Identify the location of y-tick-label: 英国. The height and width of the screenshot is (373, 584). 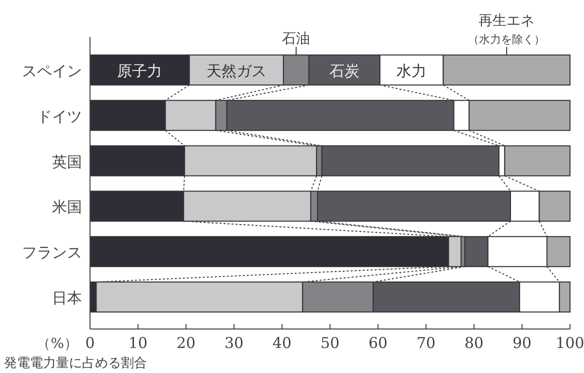
(67, 161).